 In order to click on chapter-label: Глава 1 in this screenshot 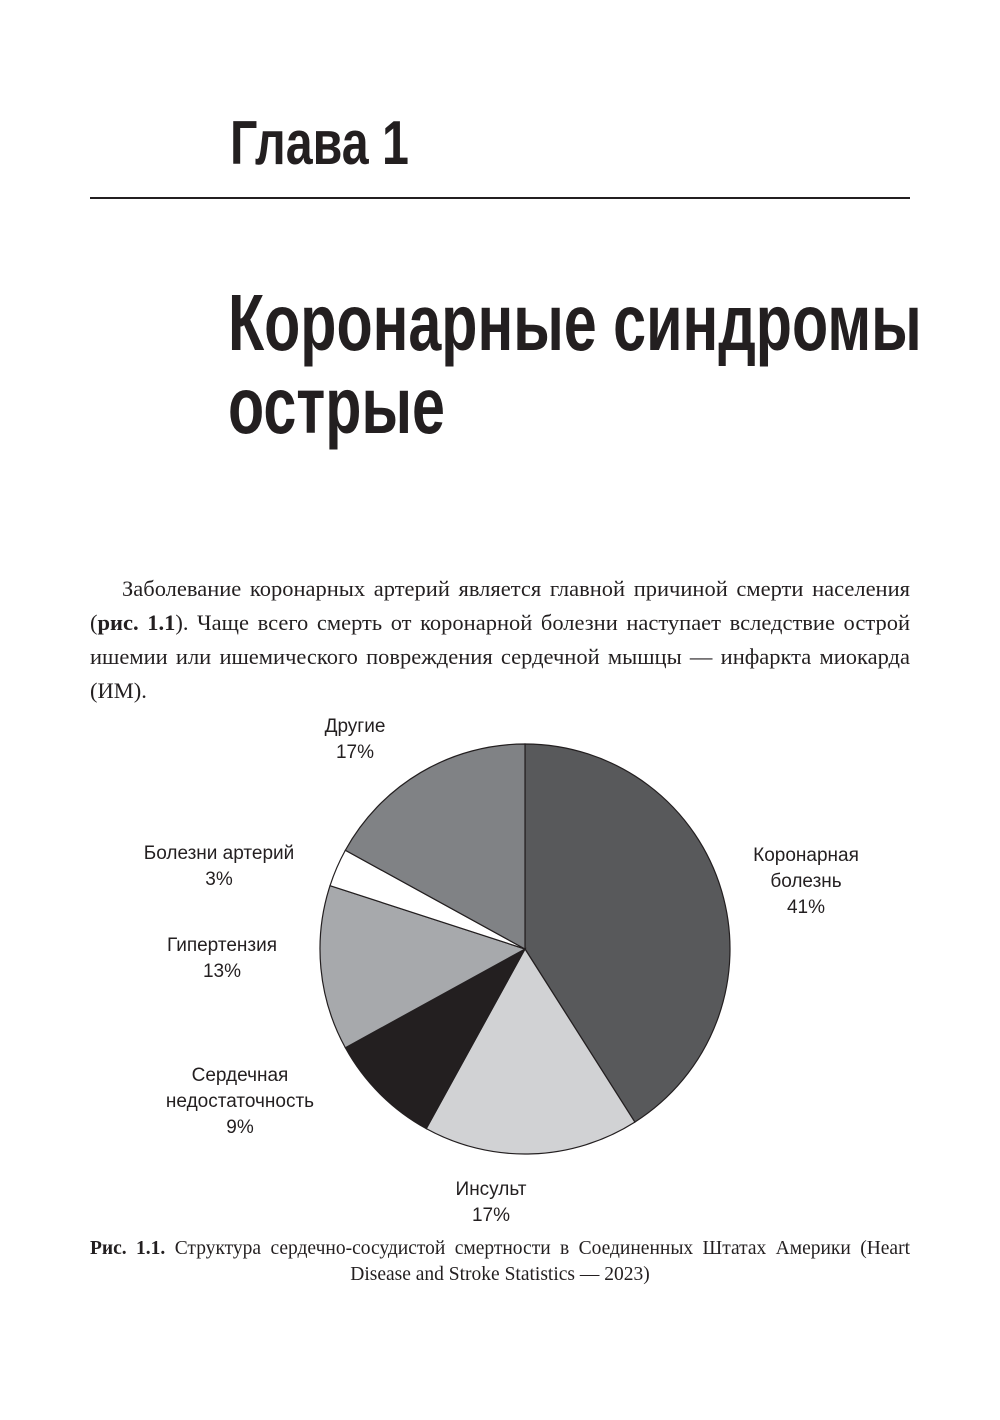, I will do `click(319, 143)`.